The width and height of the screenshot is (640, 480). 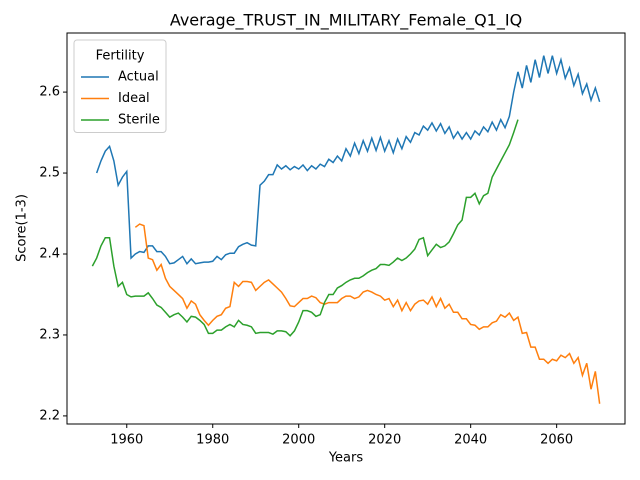 I want to click on y-axis-label: Score(1-3), so click(x=22, y=228).